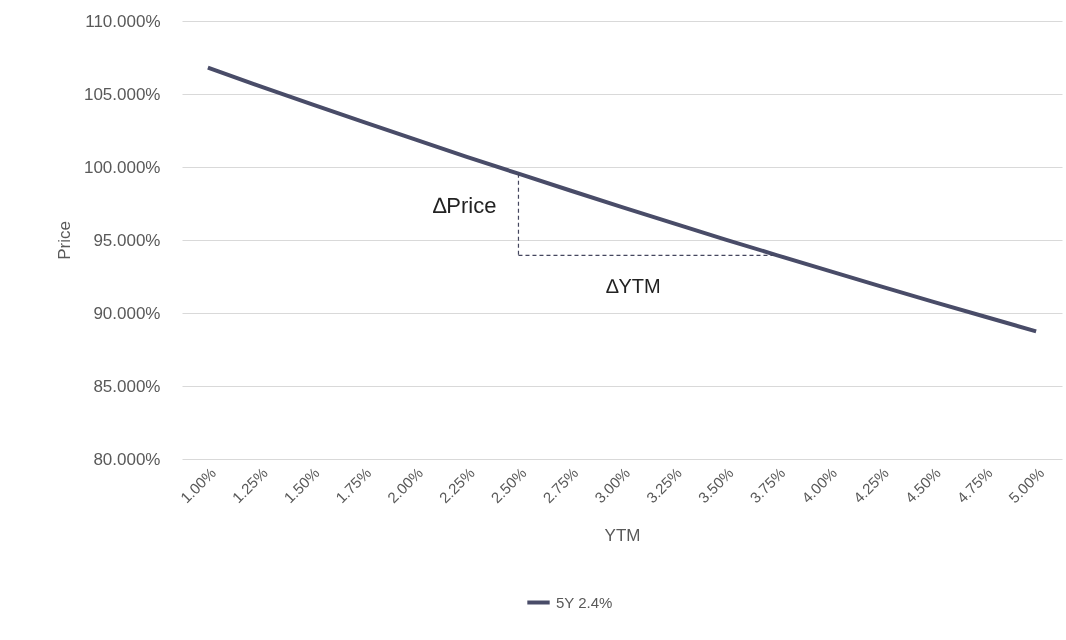  What do you see at coordinates (622, 536) in the screenshot?
I see `x-axis-title: YTM` at bounding box center [622, 536].